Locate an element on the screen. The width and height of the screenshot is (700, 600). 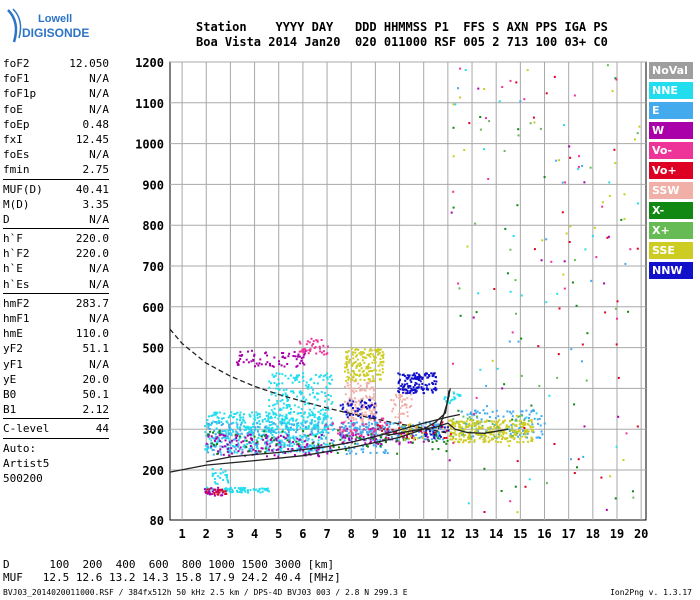
legend-item: NNW is located at coordinates (671, 270).